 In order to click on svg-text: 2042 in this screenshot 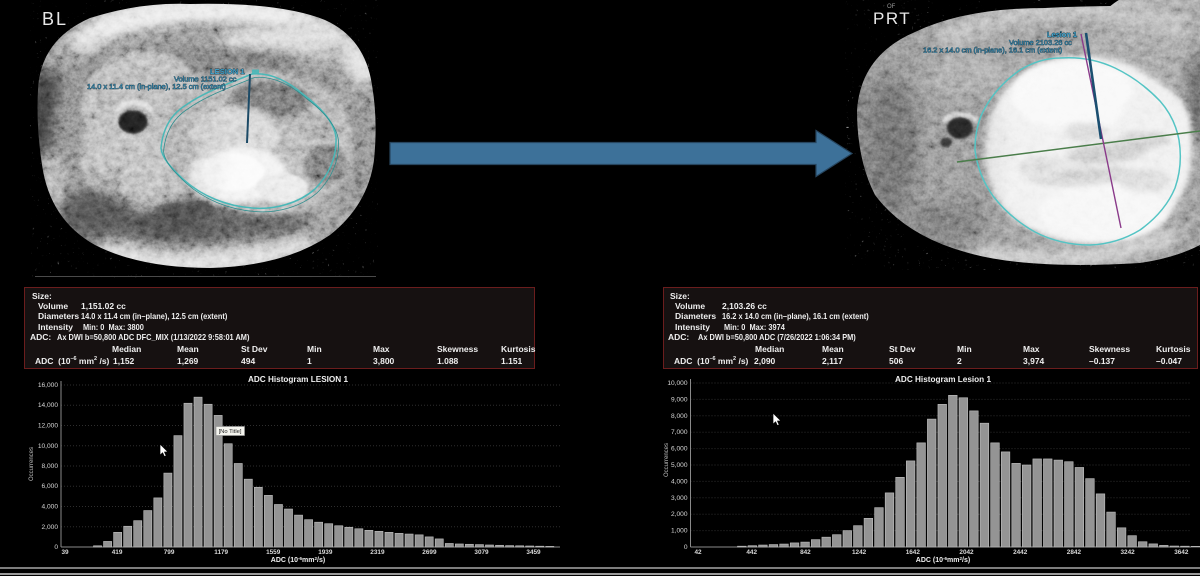, I will do `click(966, 552)`.